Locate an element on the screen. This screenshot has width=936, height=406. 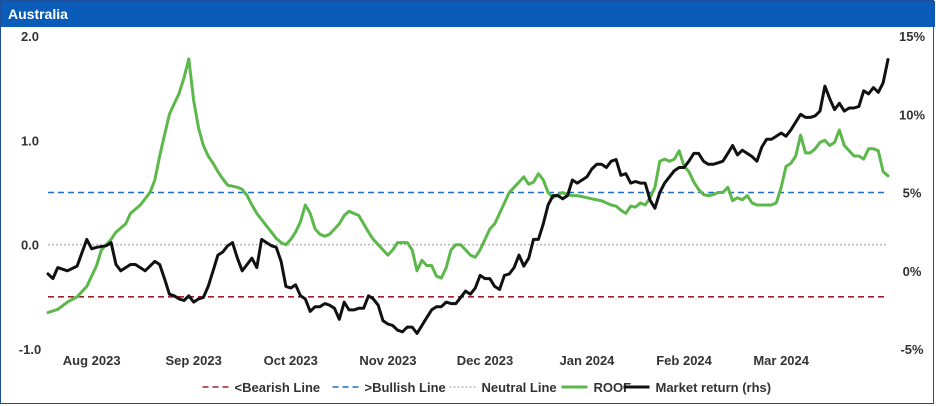
legend-item: Market return (rhs) is located at coordinates (697, 387).